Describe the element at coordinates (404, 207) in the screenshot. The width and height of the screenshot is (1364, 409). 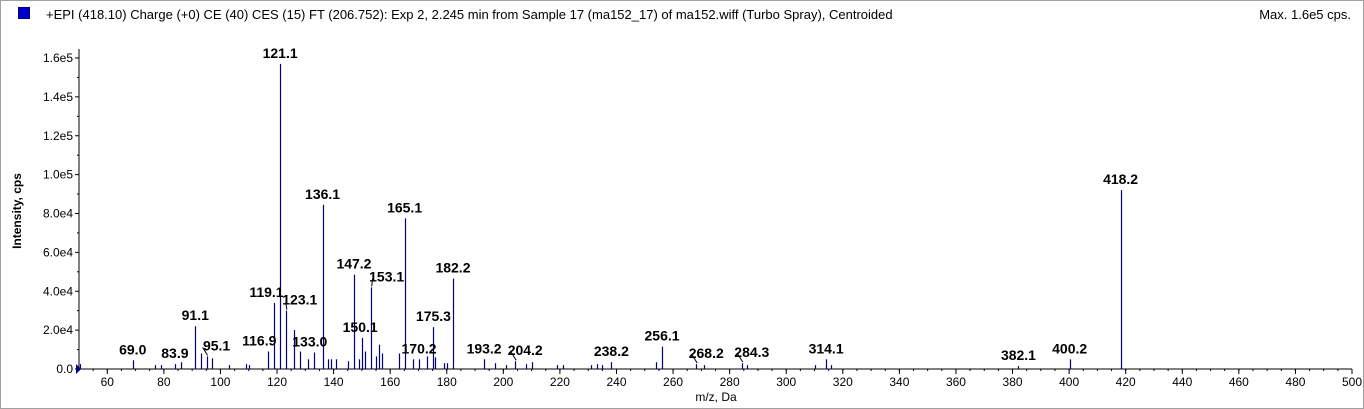
I see `peak-label: 165.1` at that location.